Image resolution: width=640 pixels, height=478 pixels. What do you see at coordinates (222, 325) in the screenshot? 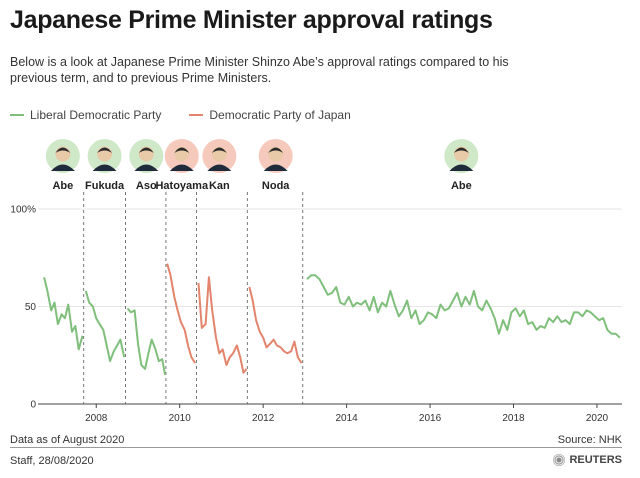
I see `series-line-kan` at bounding box center [222, 325].